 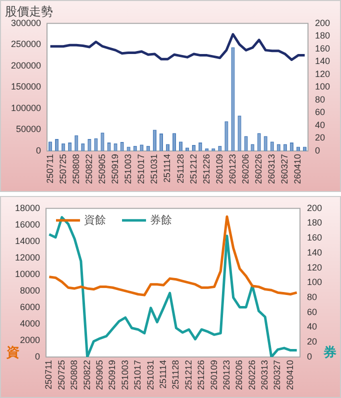 What do you see at coordinates (30, 290) in the screenshot?
I see `y-tick-label: 8000` at bounding box center [30, 290].